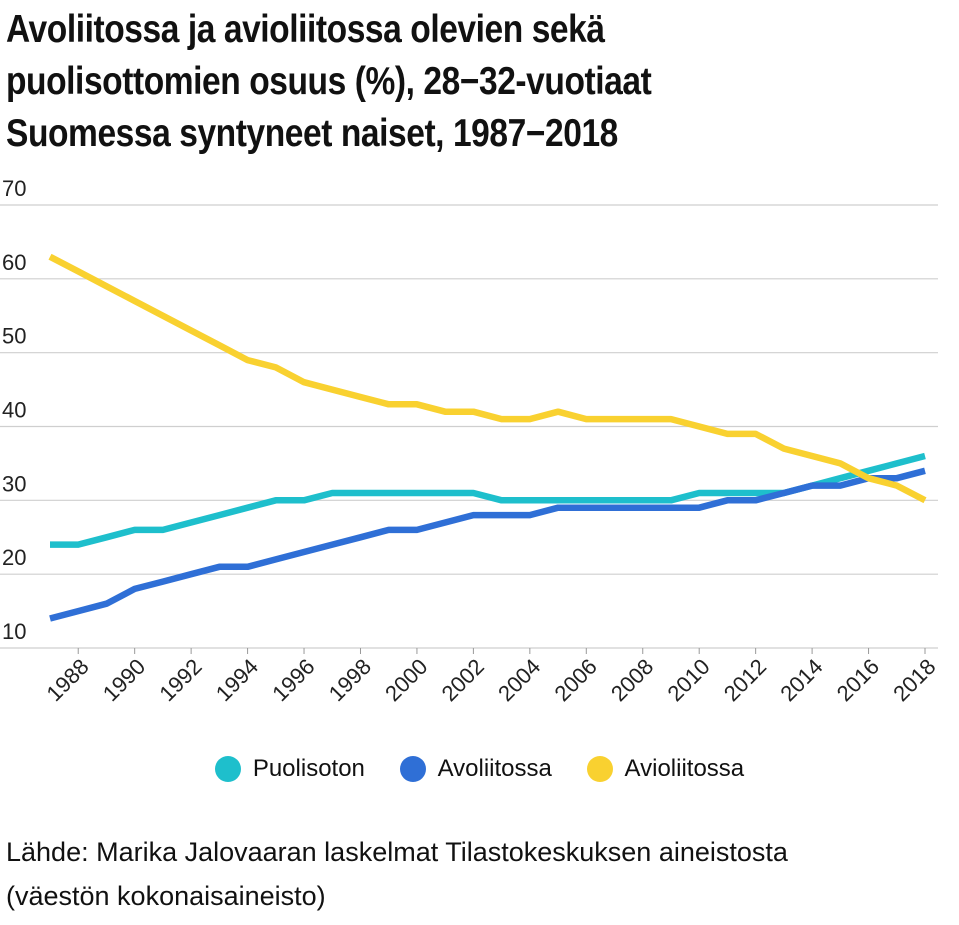 The width and height of the screenshot is (959, 925). What do you see at coordinates (180, 680) in the screenshot?
I see `x-tick-label-1992: 1992` at bounding box center [180, 680].